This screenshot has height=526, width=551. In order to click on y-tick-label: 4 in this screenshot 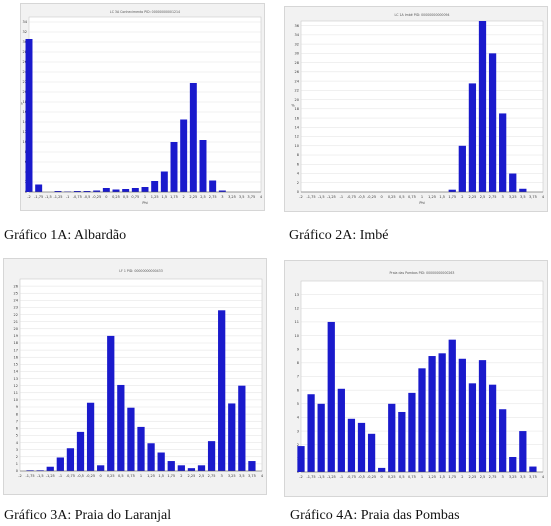, I will do `click(298, 174)`.